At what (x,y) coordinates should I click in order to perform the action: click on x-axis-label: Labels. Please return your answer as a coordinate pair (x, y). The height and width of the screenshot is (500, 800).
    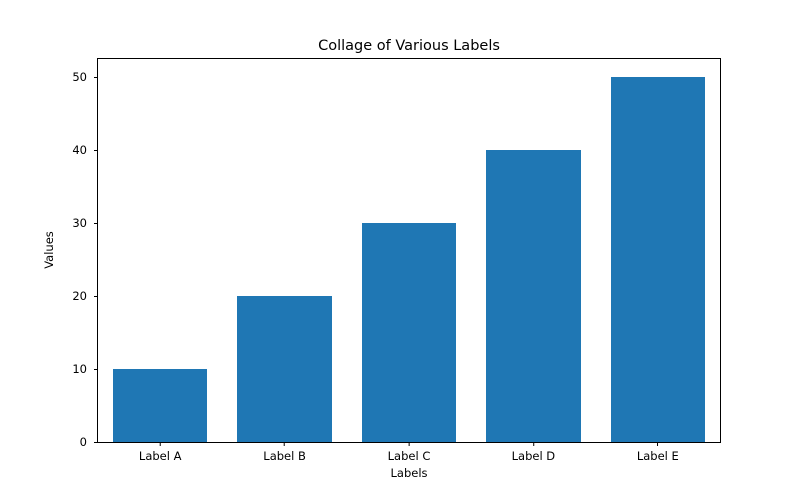
    Looking at the image, I should click on (409, 473).